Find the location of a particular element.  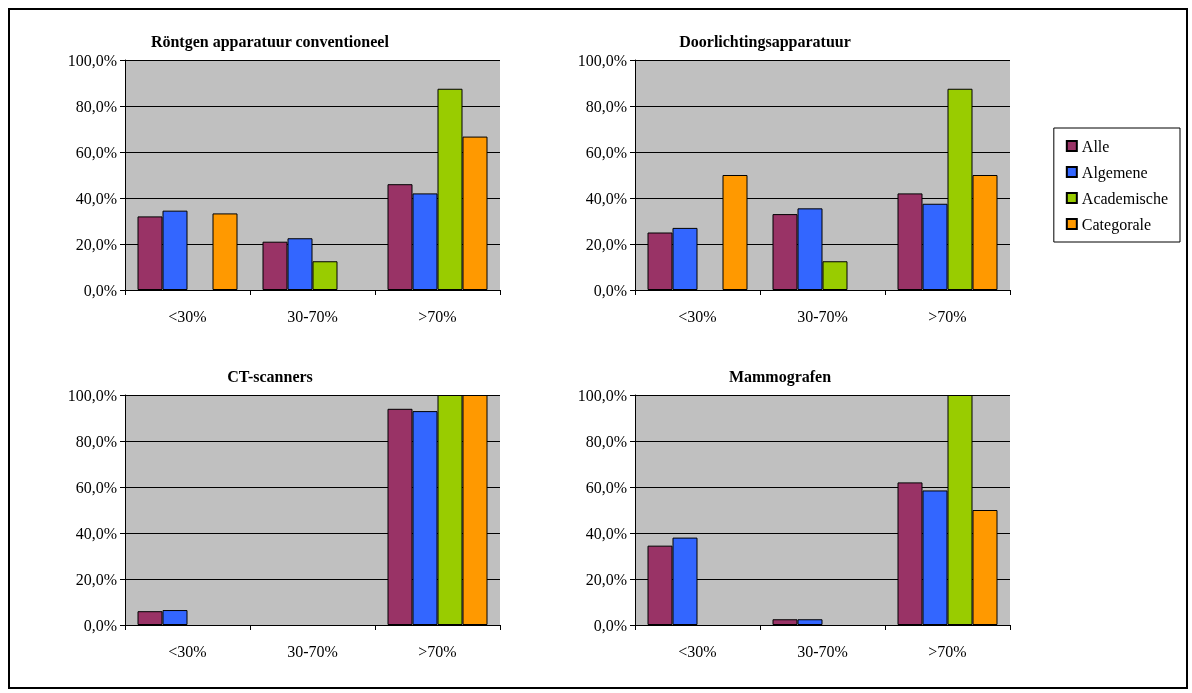

chart-title: Mammografen is located at coordinates (780, 376).